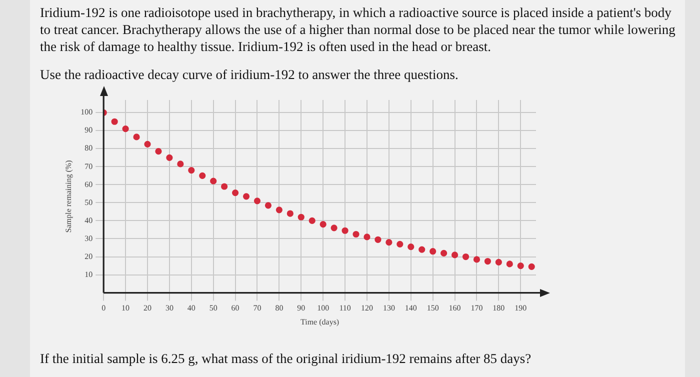 The width and height of the screenshot is (700, 377). What do you see at coordinates (323, 308) in the screenshot?
I see `x-tick-label: 100` at bounding box center [323, 308].